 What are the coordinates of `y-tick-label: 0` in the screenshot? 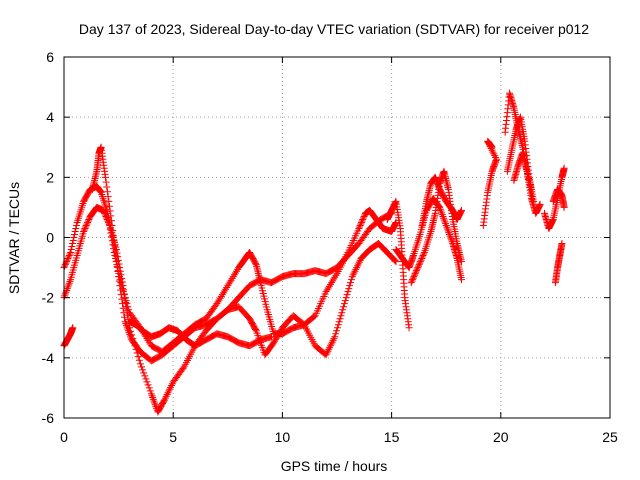 It's located at (50, 238).